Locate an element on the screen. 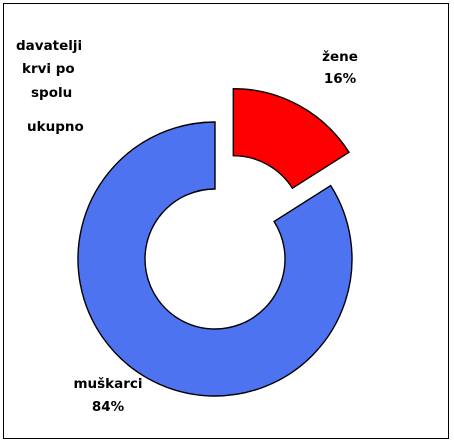 This screenshot has height=443, width=454. chart-title-line-1: davatelji is located at coordinates (49, 46).